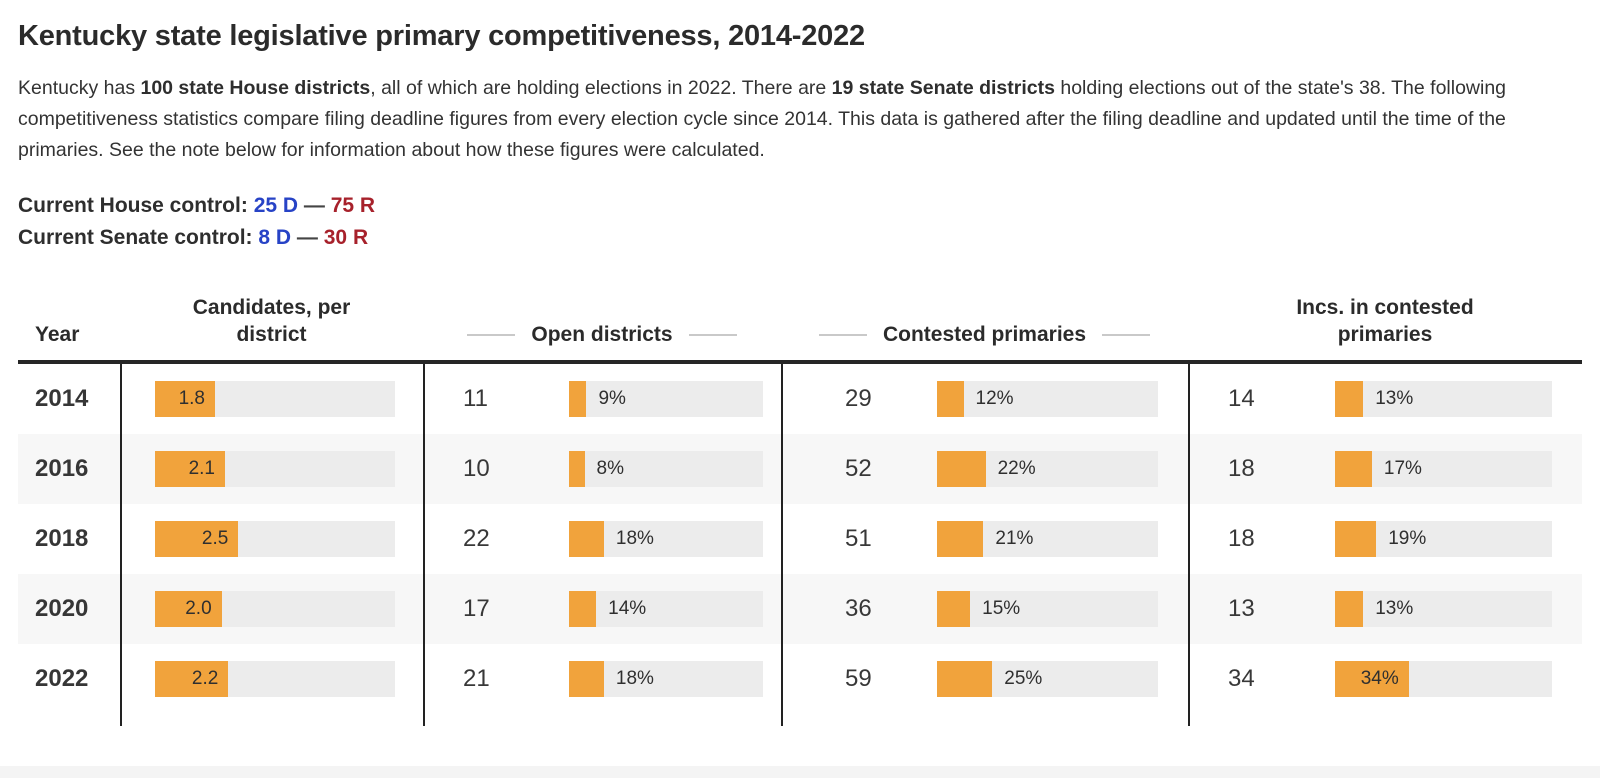 This screenshot has height=778, width=1600. I want to click on senate-control-label: Current Senate control:, so click(135, 237).